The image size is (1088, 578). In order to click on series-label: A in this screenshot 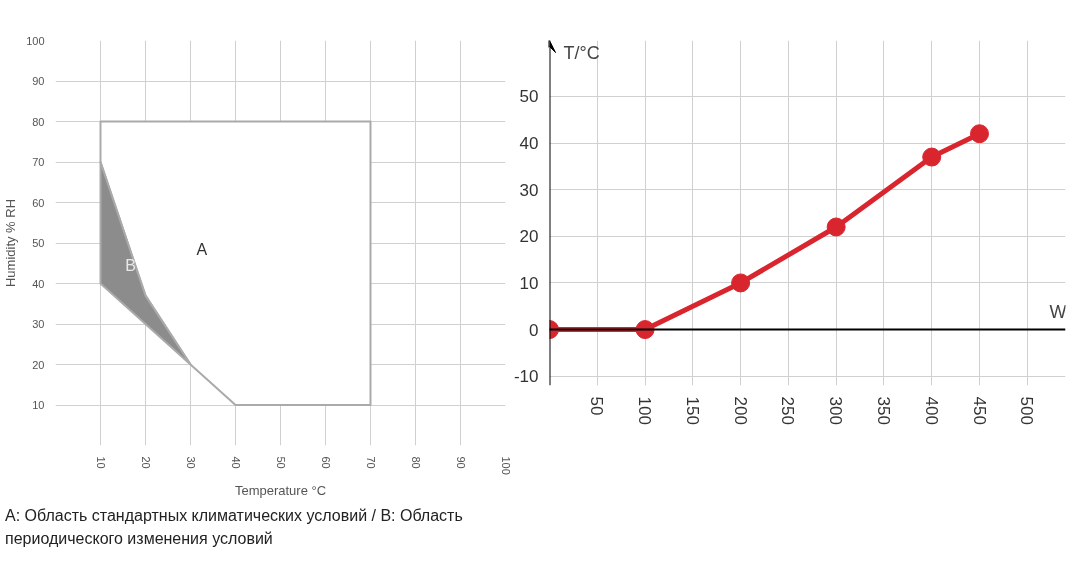, I will do `click(202, 250)`.